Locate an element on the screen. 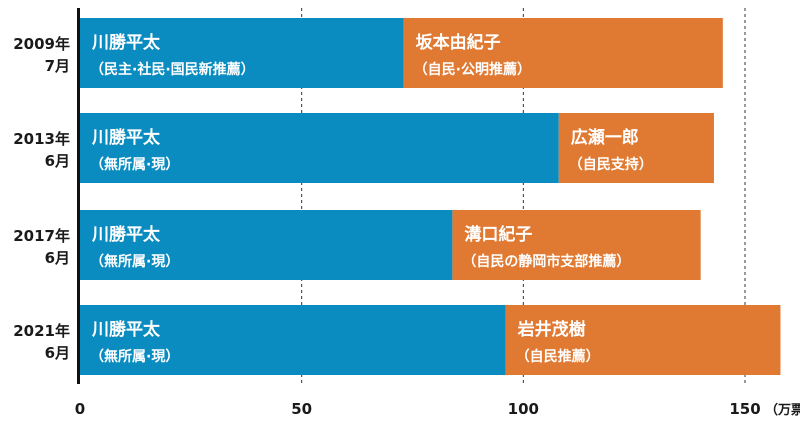 The image size is (800, 428). x-tick-label: 0 is located at coordinates (80, 409).